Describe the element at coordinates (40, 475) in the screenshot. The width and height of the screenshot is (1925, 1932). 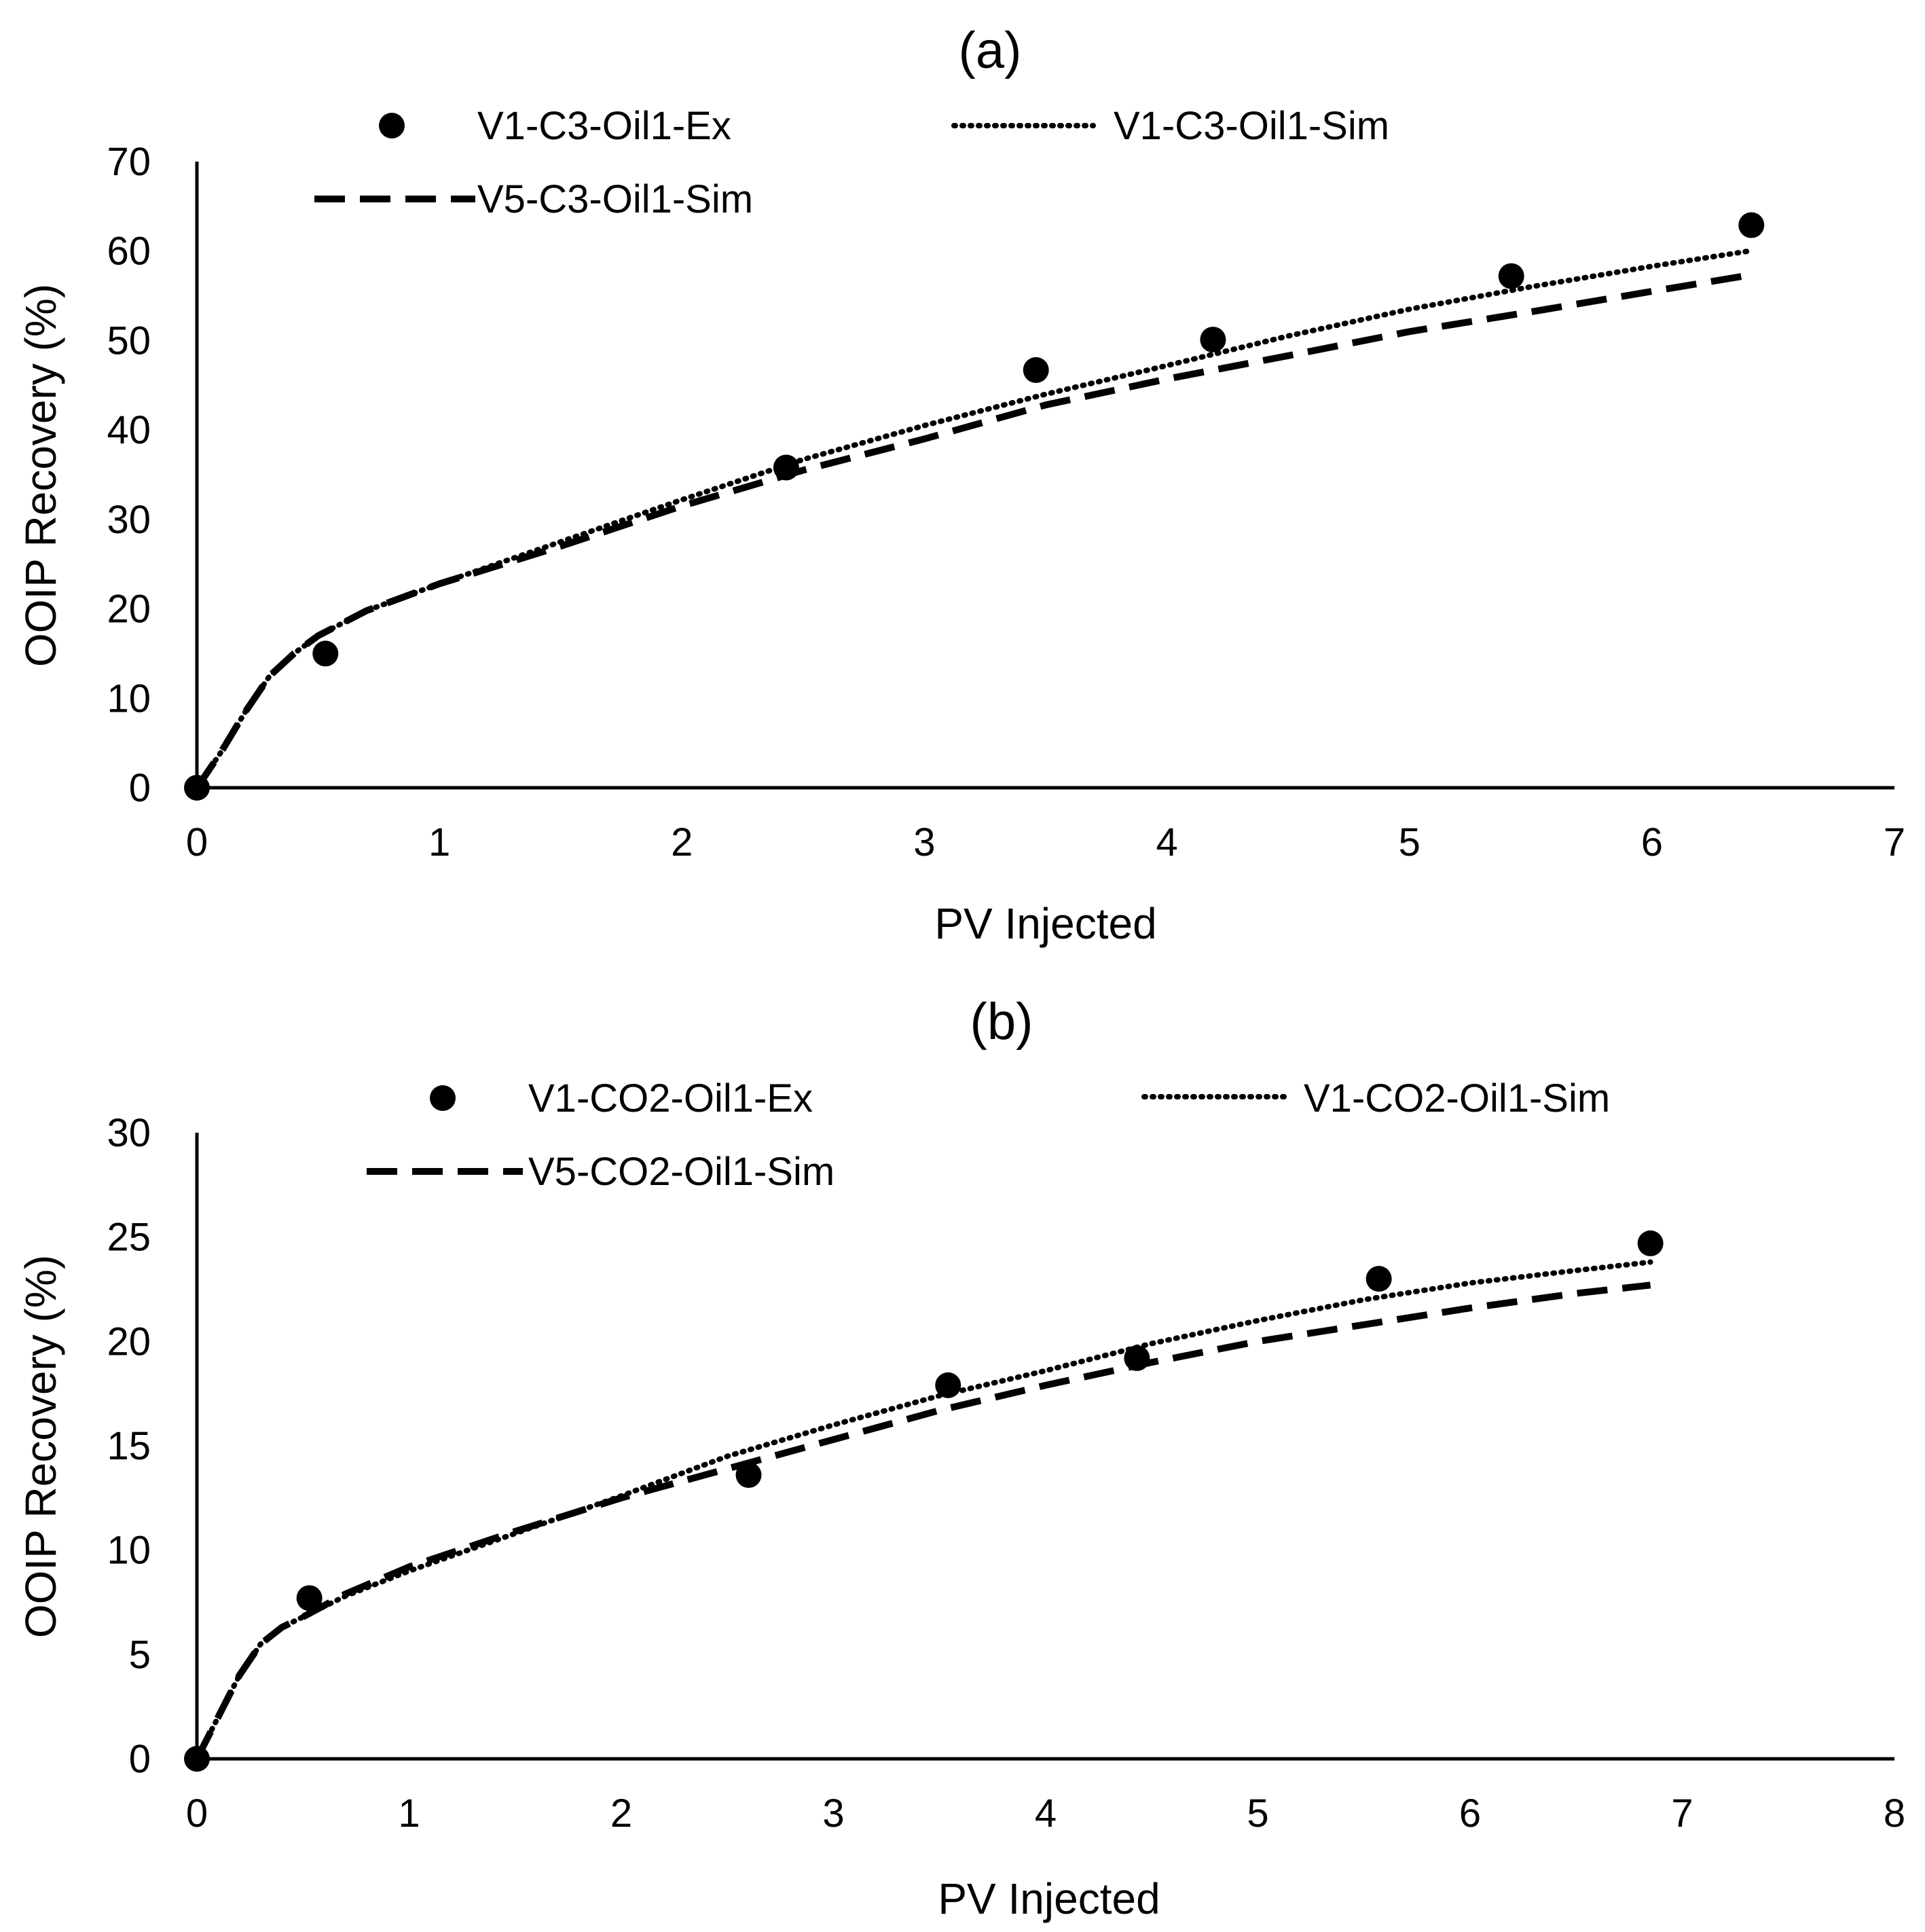
I see `y-axis-label-a: OOIP Recovery (%)` at that location.